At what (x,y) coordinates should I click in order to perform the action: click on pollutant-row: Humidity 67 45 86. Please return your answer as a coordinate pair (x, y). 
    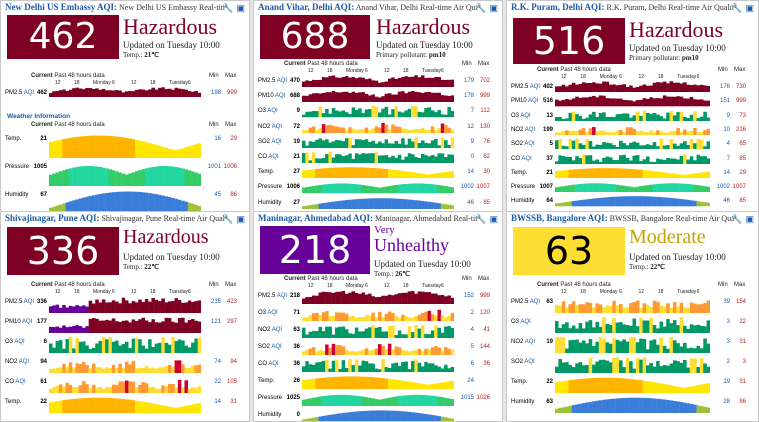
    Looking at the image, I should click on (126, 201).